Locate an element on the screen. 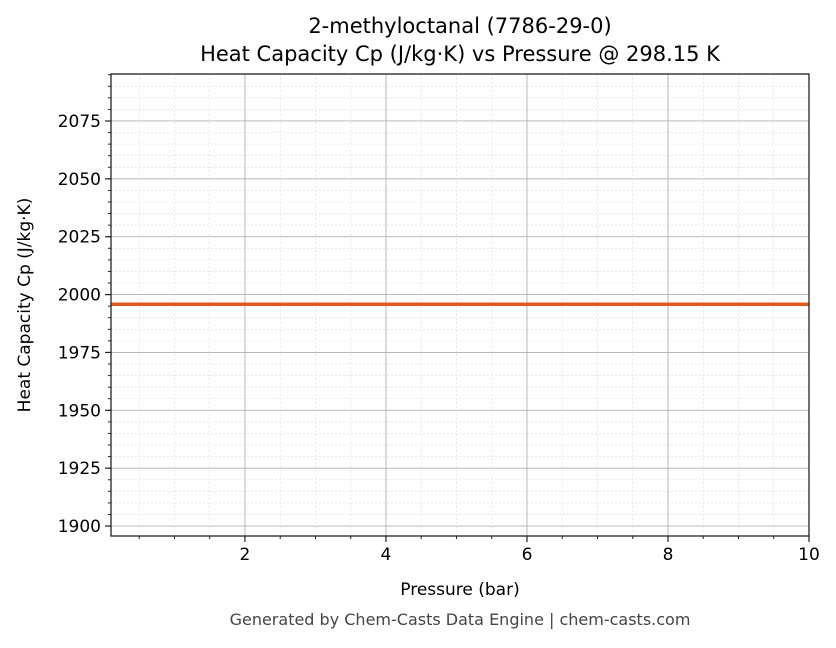  y-tick-label: 1950 is located at coordinates (79, 411).